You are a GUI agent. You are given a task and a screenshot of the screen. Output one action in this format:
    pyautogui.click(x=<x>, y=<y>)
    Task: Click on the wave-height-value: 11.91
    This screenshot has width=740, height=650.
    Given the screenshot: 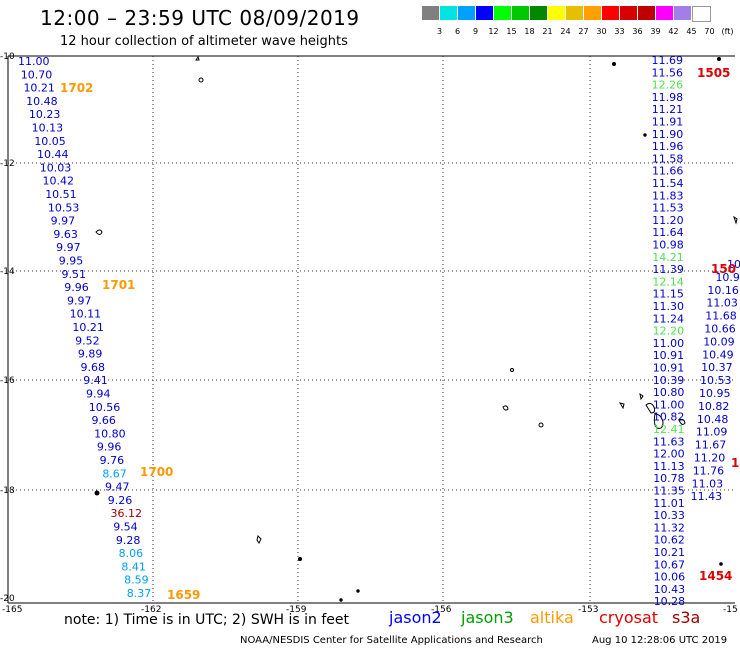 What is the action you would take?
    pyautogui.click(x=668, y=122)
    